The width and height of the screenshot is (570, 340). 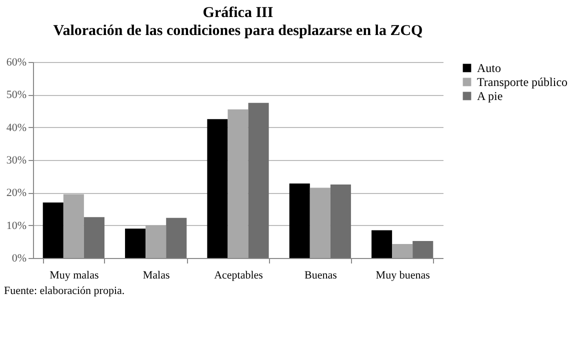 I want to click on x-tick-label: Buenas, so click(x=320, y=276).